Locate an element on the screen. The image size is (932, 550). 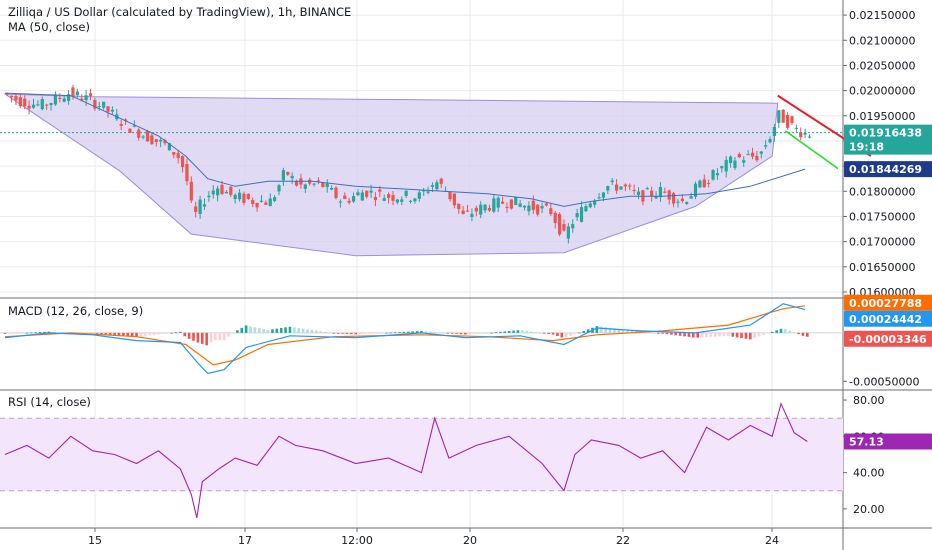
y-tick-label: 80.00 is located at coordinates (869, 400).